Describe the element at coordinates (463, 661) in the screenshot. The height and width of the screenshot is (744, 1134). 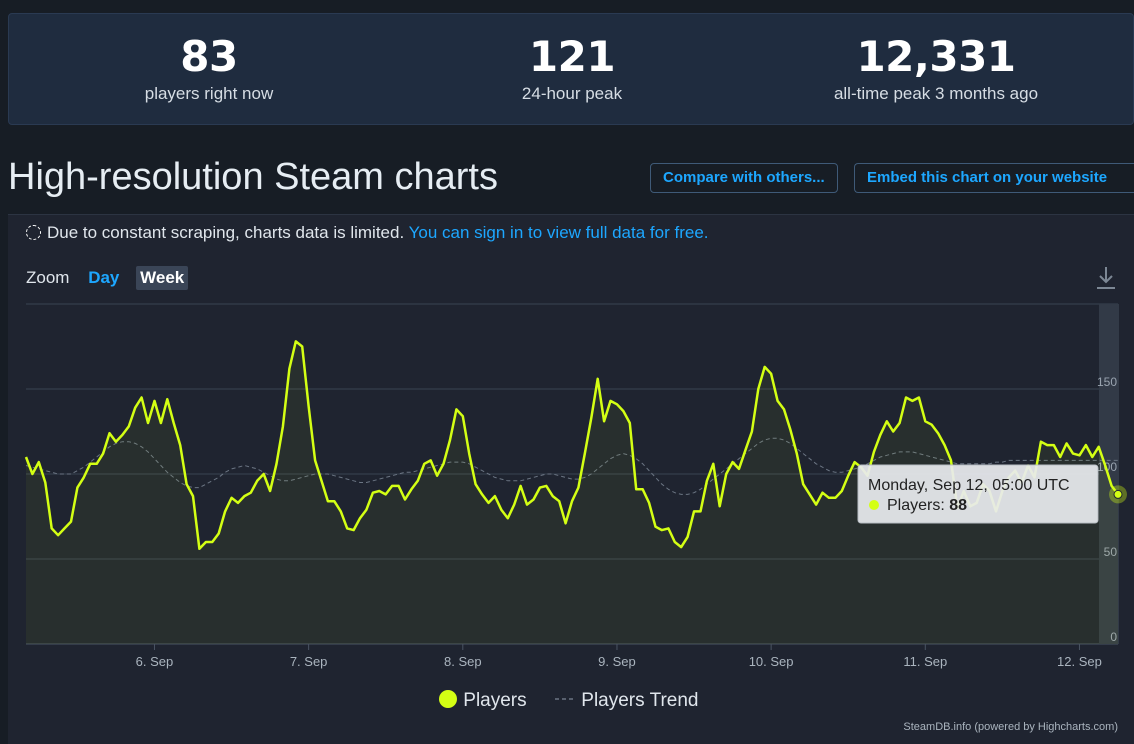
I see `x-tick-label: 8. Sep` at that location.